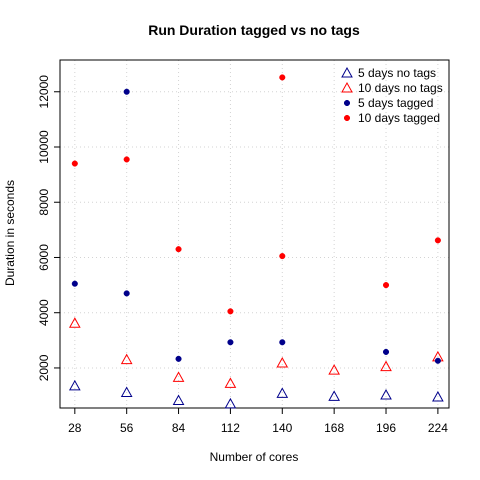  What do you see at coordinates (334, 428) in the screenshot?
I see `x-tick-label: 168` at bounding box center [334, 428].